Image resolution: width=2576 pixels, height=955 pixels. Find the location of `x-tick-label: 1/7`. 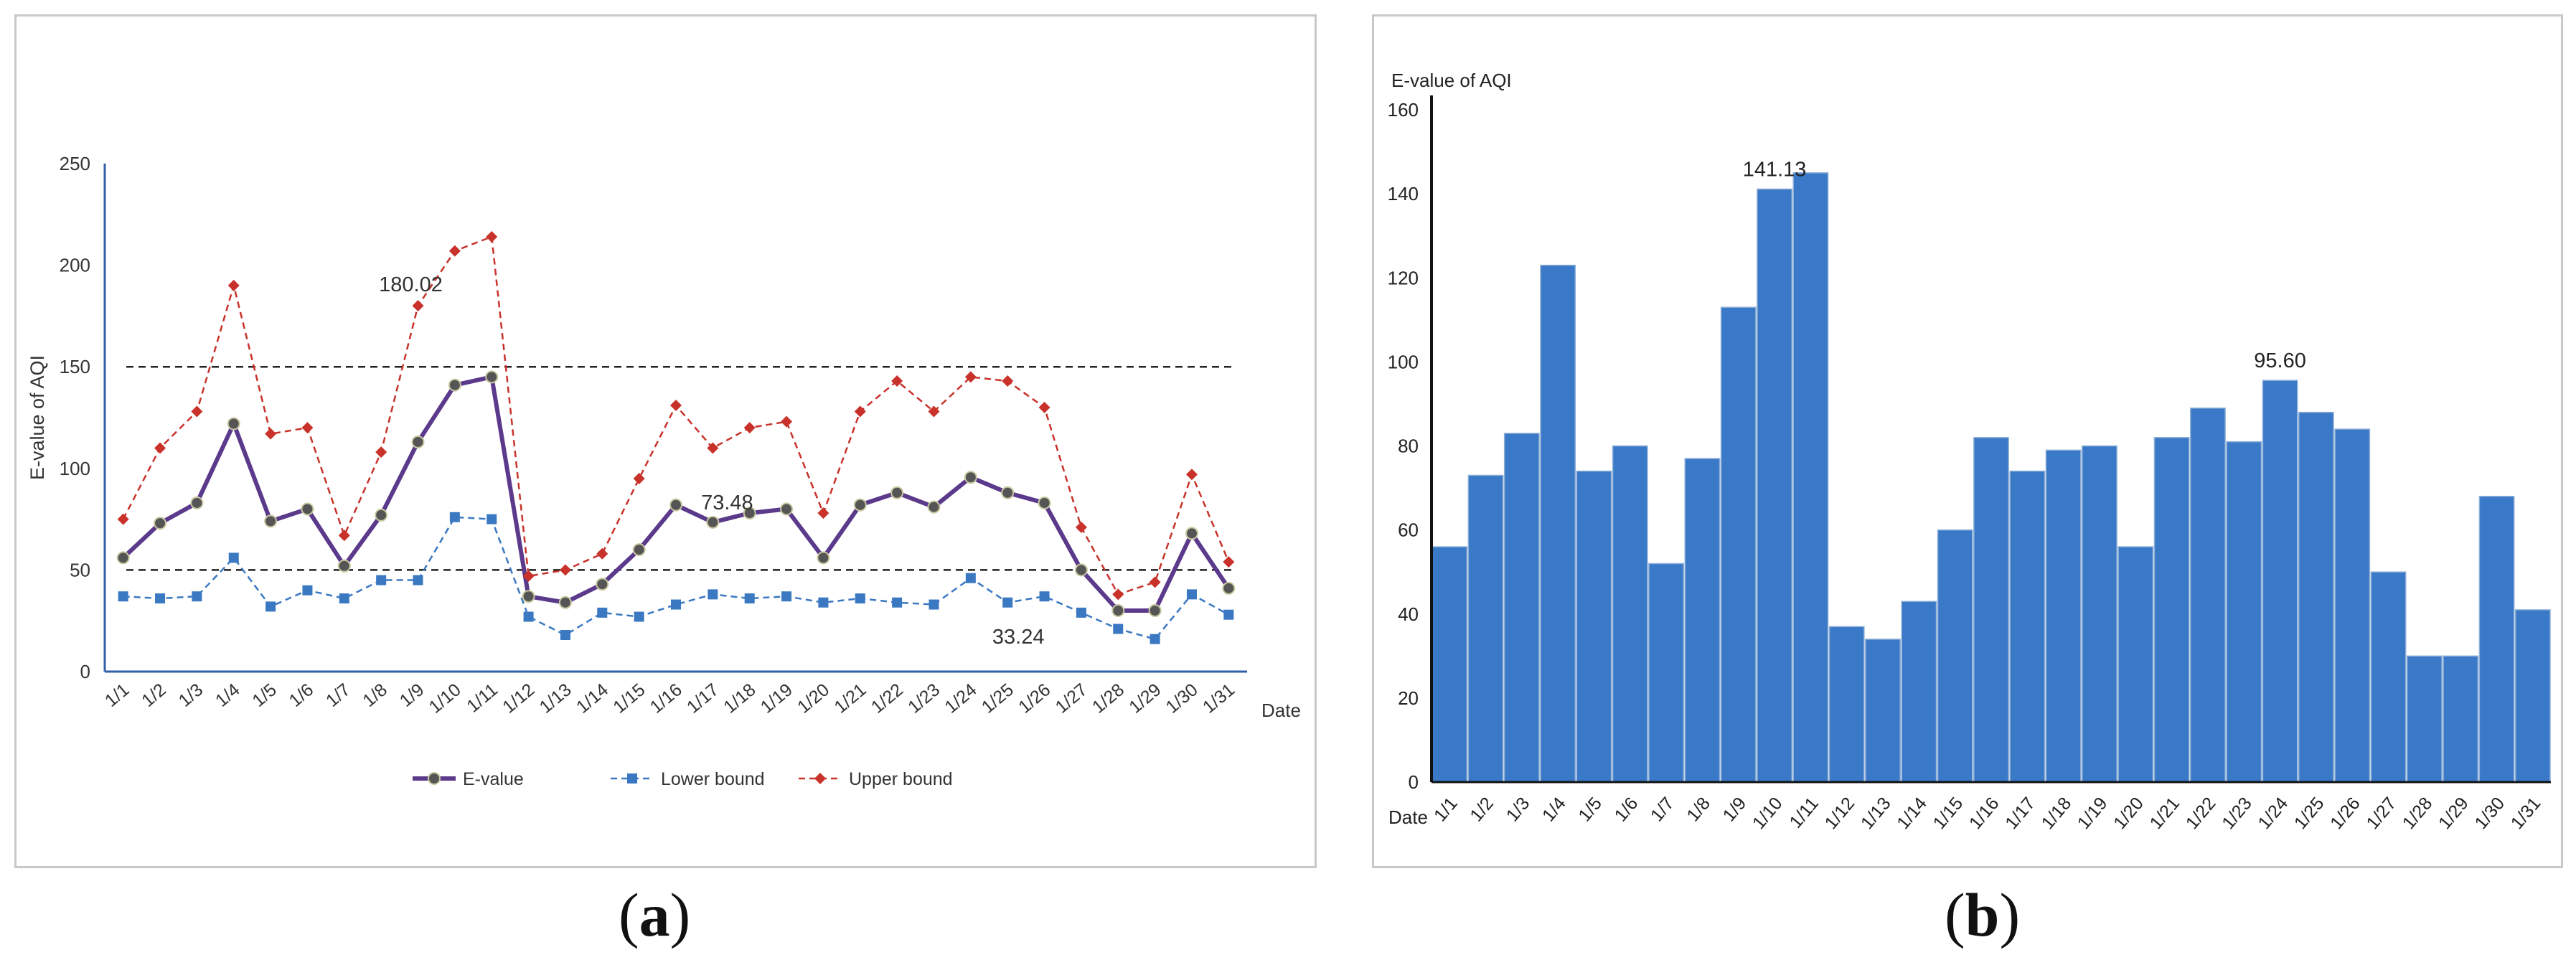

x-tick-label: 1/7 is located at coordinates (338, 695).